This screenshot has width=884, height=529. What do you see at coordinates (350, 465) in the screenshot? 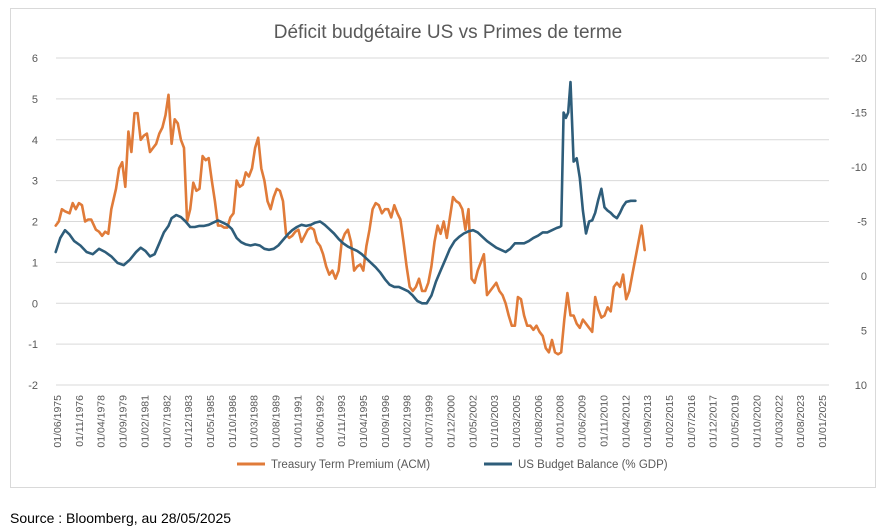
I see `legend-label: Treasury Term Premium (ACM)` at bounding box center [350, 465].